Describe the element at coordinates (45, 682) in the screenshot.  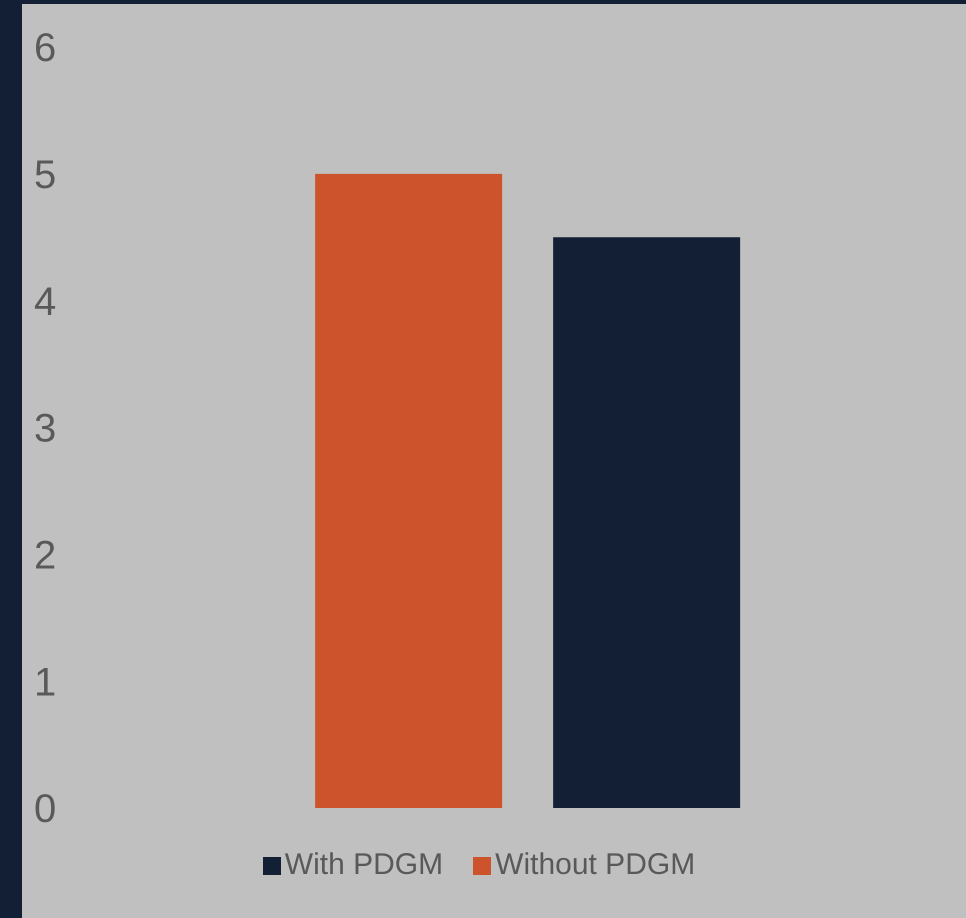
I see `y-tick-label: 1` at that location.